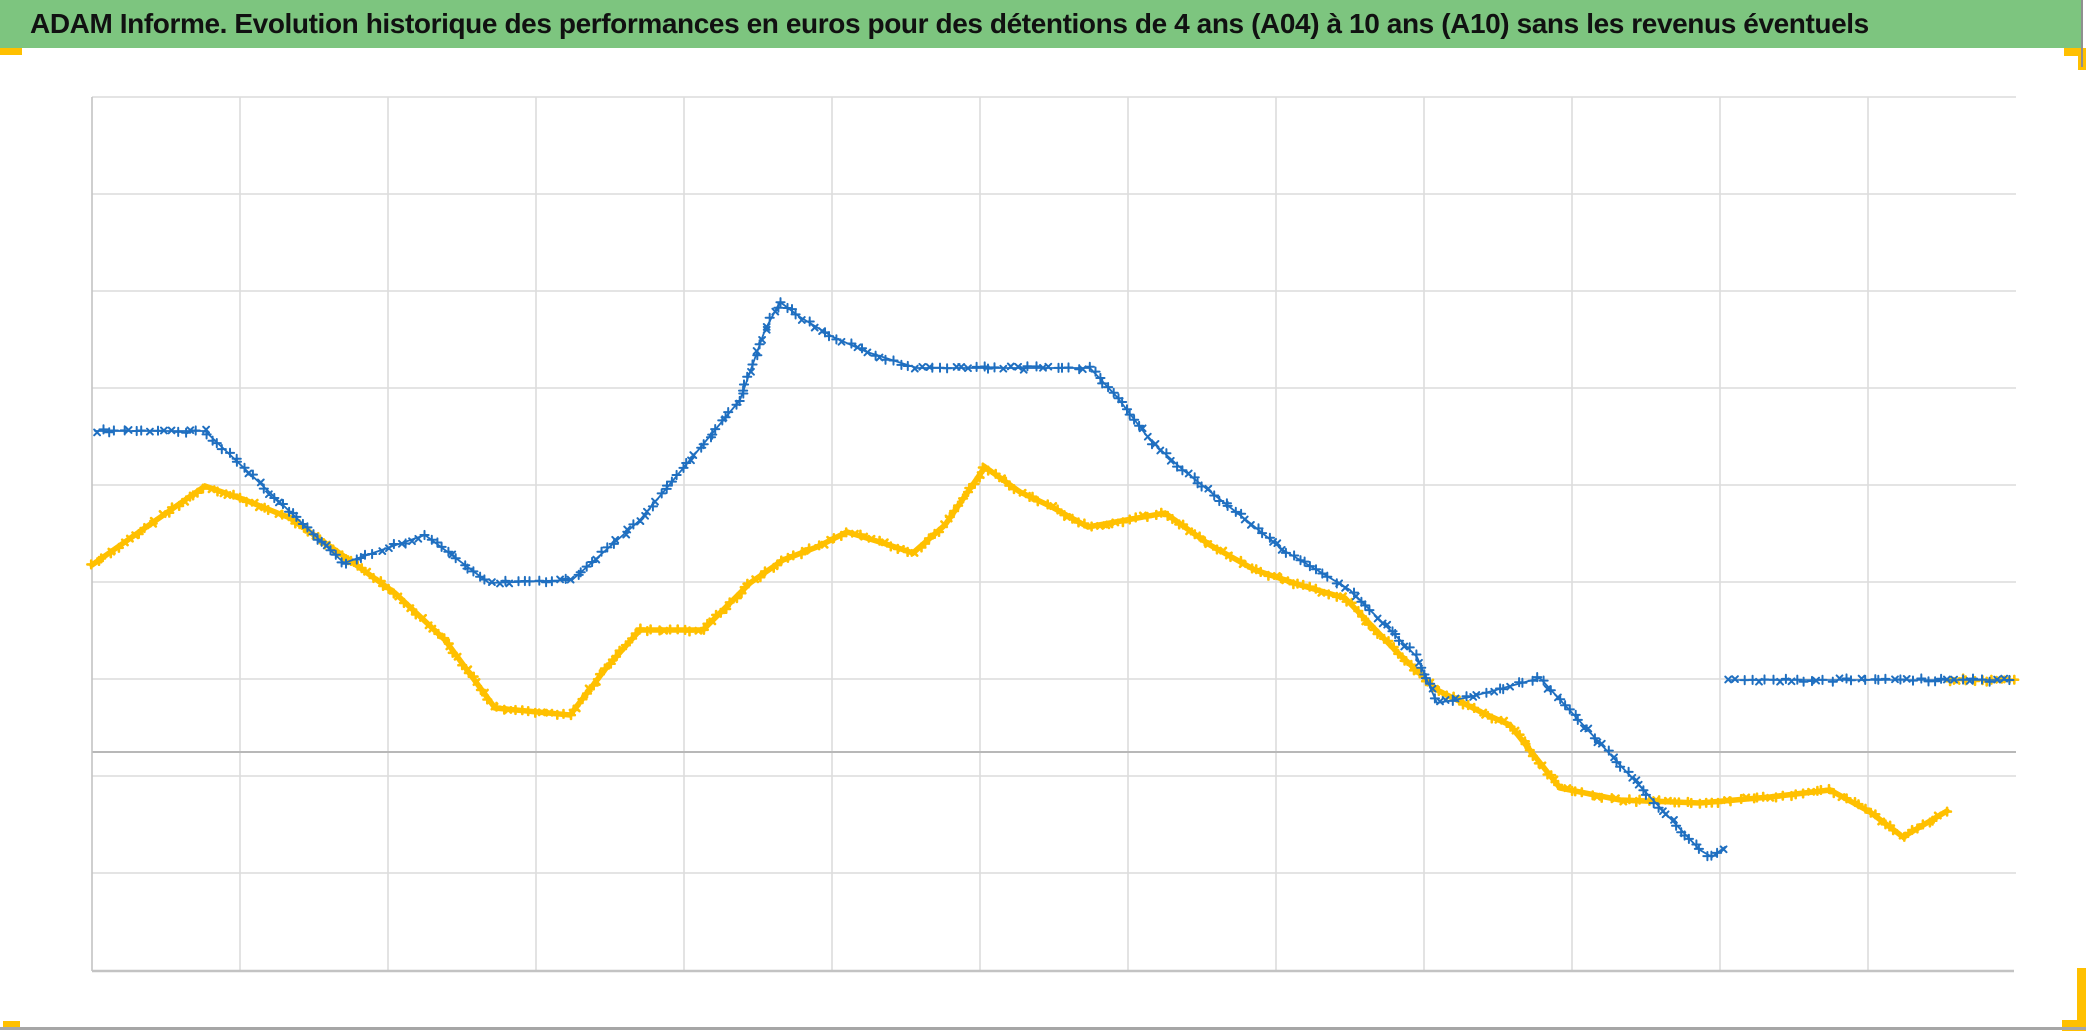  What do you see at coordinates (2075, 52) in the screenshot?
I see `yellow-corner-top-right-h` at bounding box center [2075, 52].